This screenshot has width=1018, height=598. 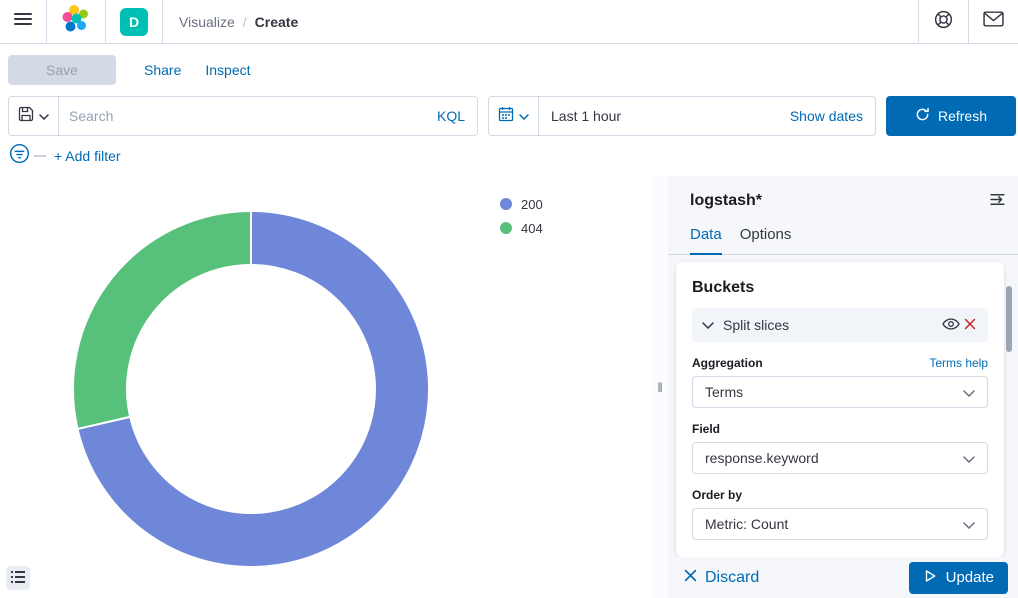 What do you see at coordinates (826, 116) in the screenshot?
I see `show-dates-link: Show dates` at bounding box center [826, 116].